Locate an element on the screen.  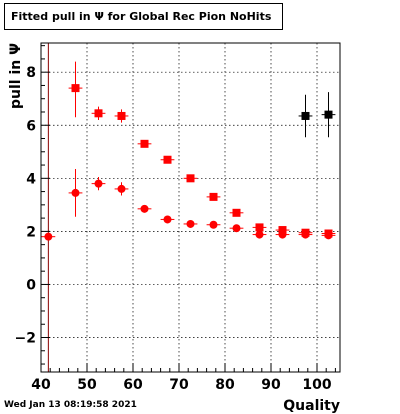
y-tick-label: −2 is located at coordinates (25, 339).